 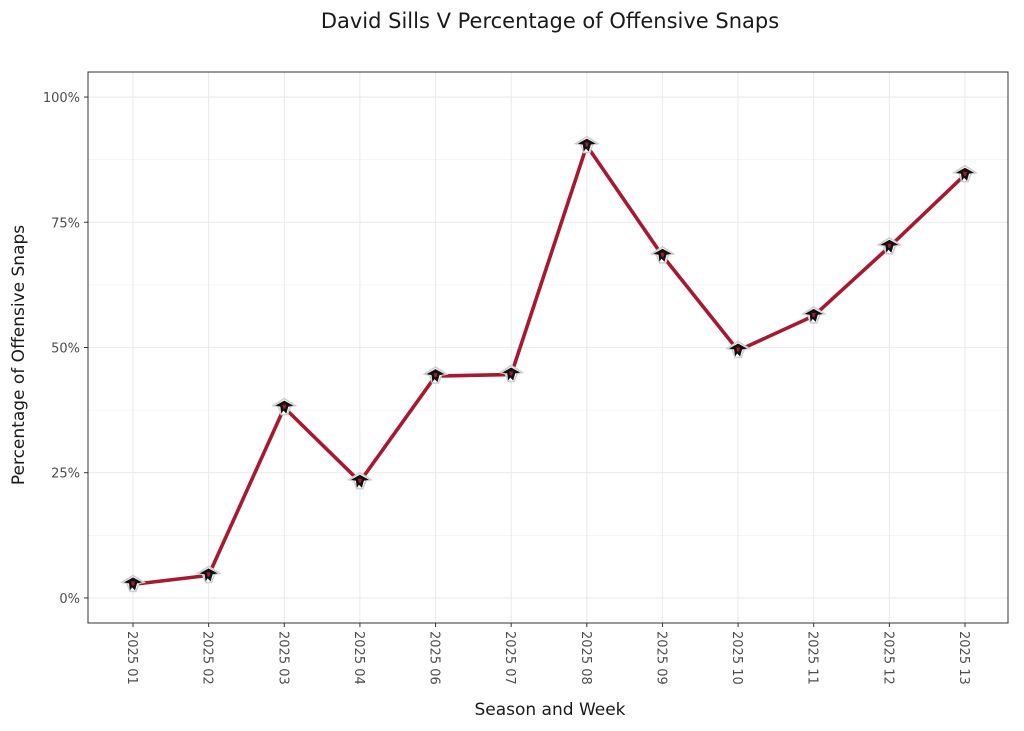 I want to click on x-tick-label: 2025 04, so click(x=358, y=658).